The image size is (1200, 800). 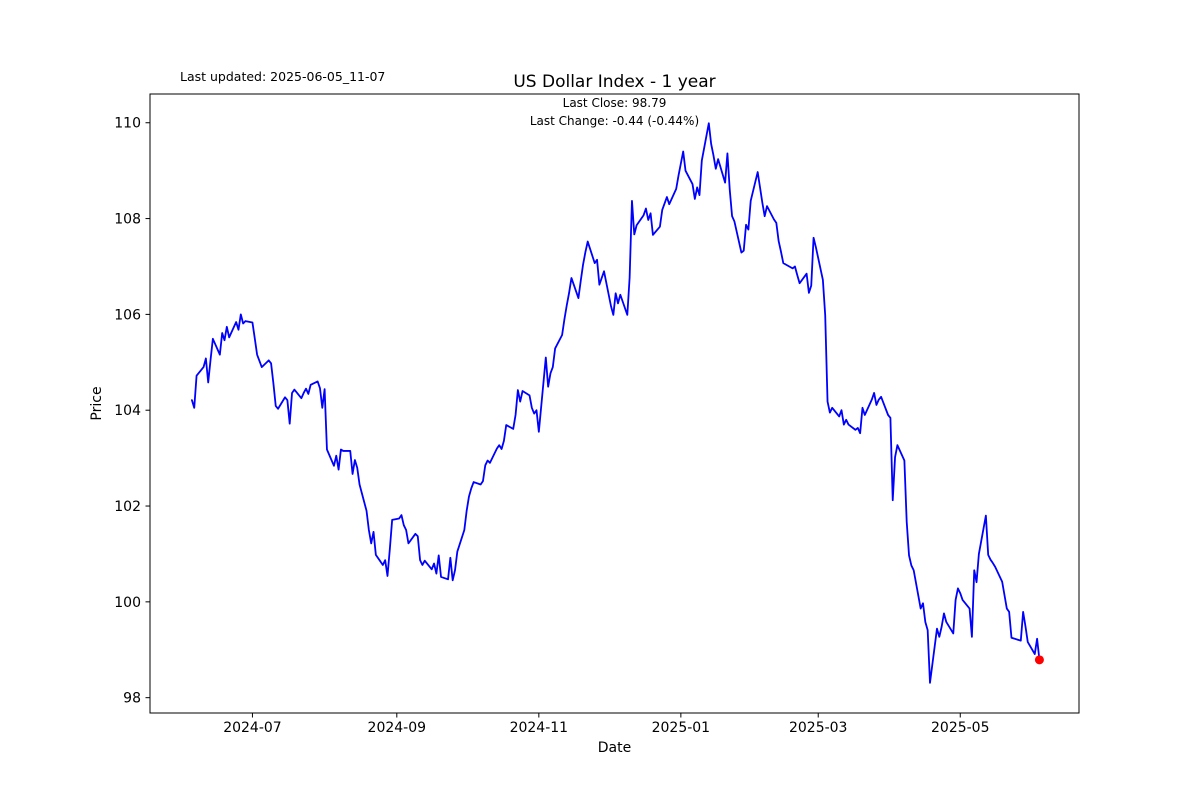 I want to click on last-close-marker, so click(x=1039, y=660).